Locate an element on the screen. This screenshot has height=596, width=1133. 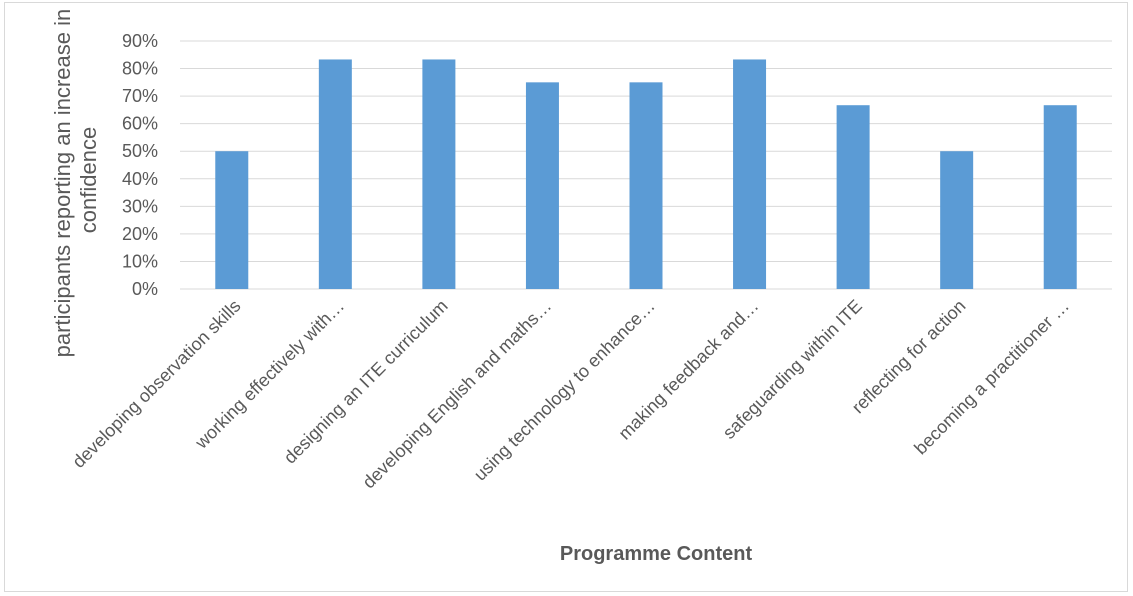
y-tick-label: 60% is located at coordinates (140, 124).